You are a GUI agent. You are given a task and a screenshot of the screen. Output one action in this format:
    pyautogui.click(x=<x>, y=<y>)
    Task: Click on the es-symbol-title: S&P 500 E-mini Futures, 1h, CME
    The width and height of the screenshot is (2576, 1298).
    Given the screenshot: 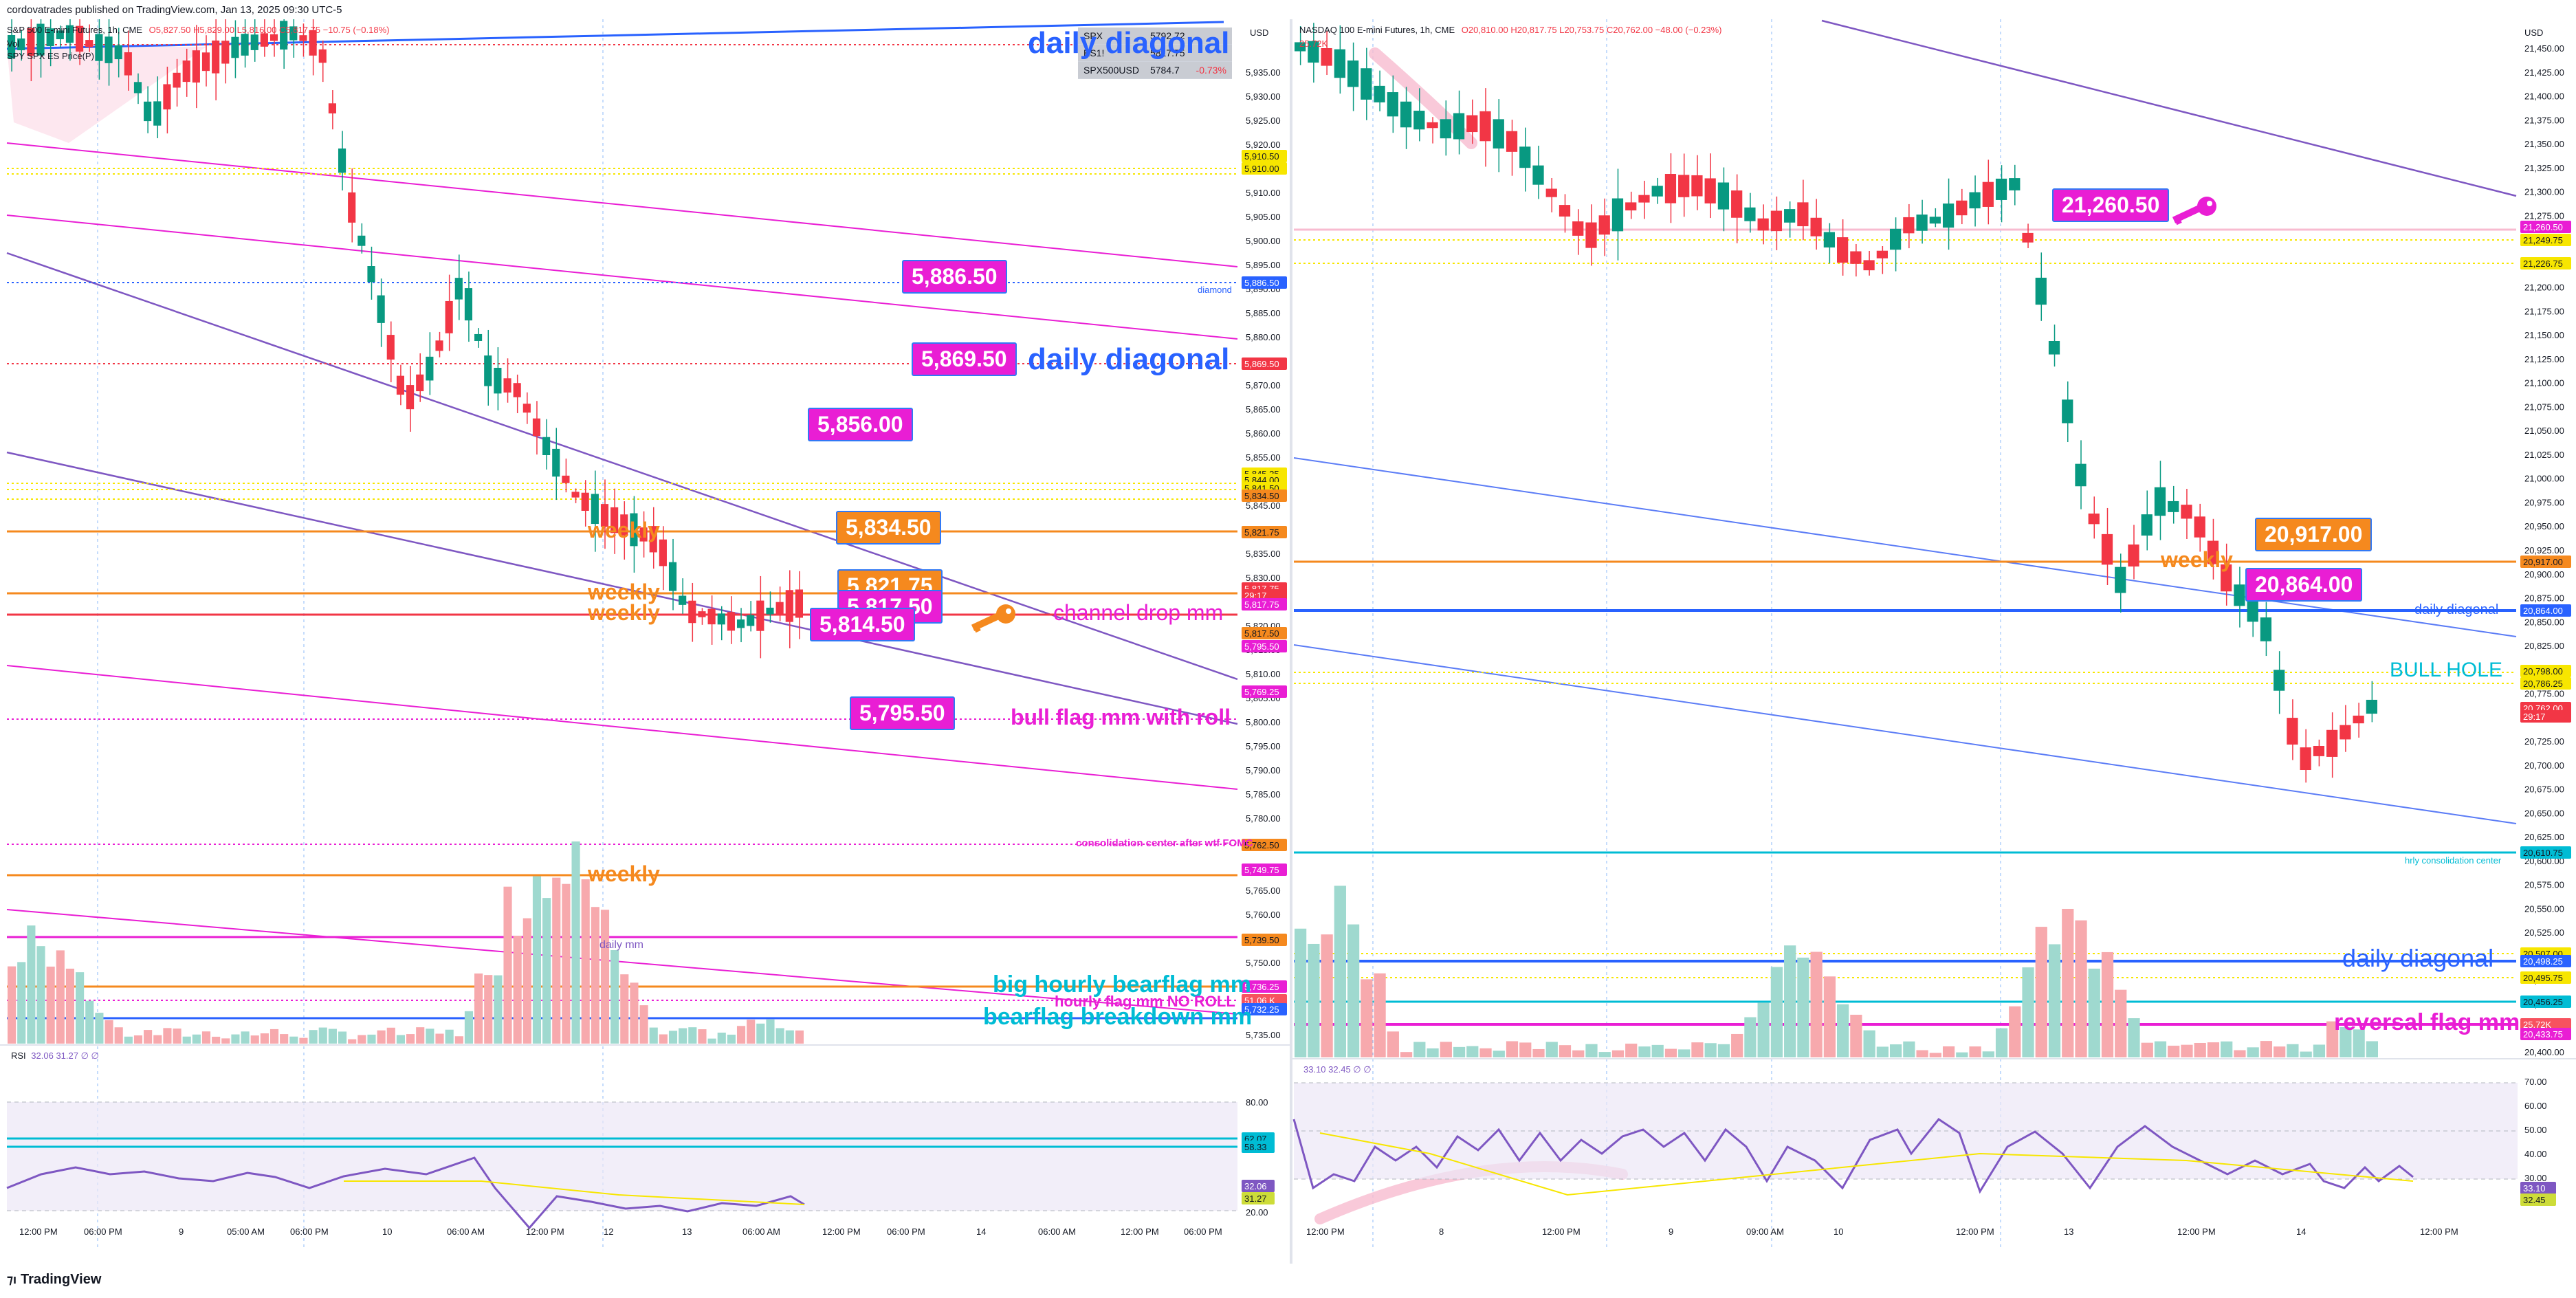 What is the action you would take?
    pyautogui.click(x=75, y=30)
    